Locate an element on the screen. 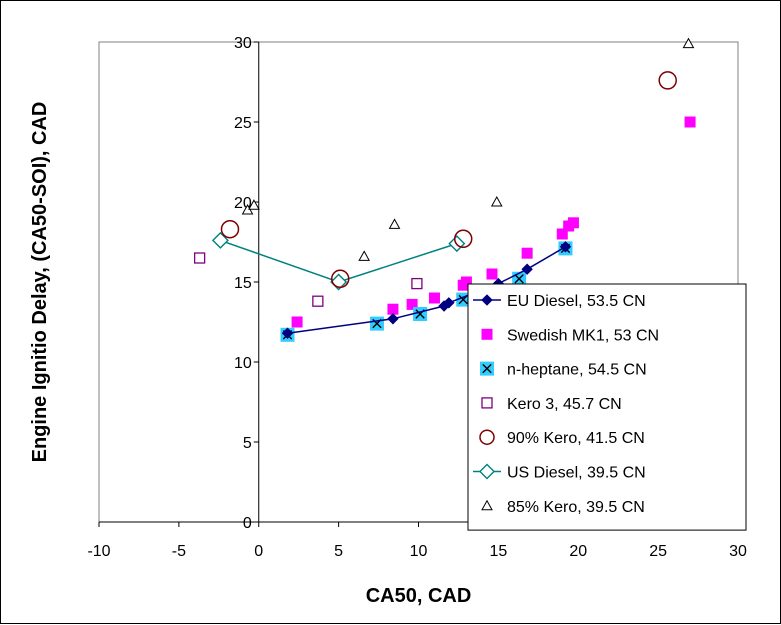  y-tick-label: 15 is located at coordinates (243, 283).